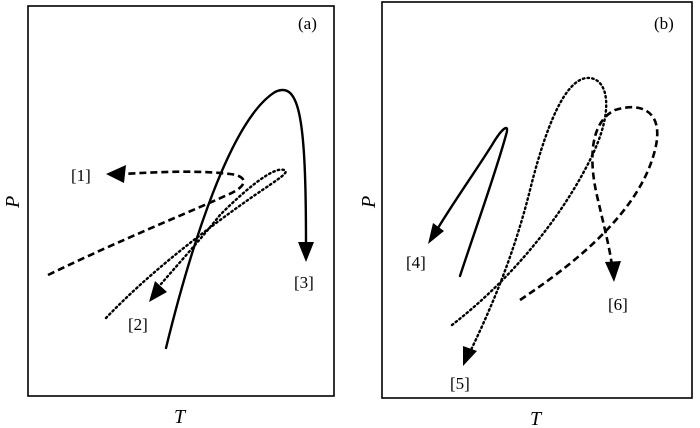 The height and width of the screenshot is (428, 700). What do you see at coordinates (369, 202) in the screenshot?
I see `panel-b-y-axis-label: P` at bounding box center [369, 202].